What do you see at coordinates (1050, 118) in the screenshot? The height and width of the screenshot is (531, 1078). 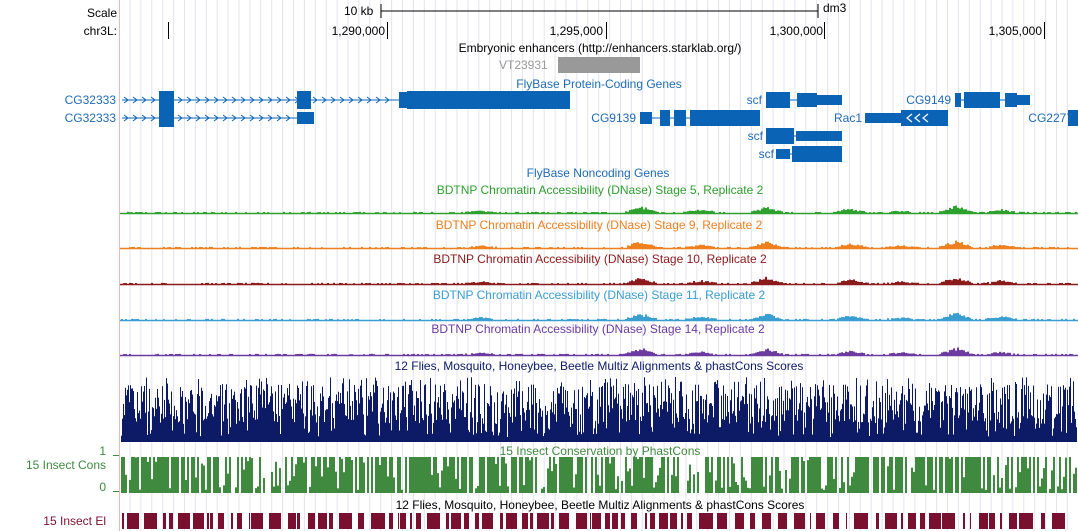 I see `gene-label-cg2277: CG2277` at bounding box center [1050, 118].